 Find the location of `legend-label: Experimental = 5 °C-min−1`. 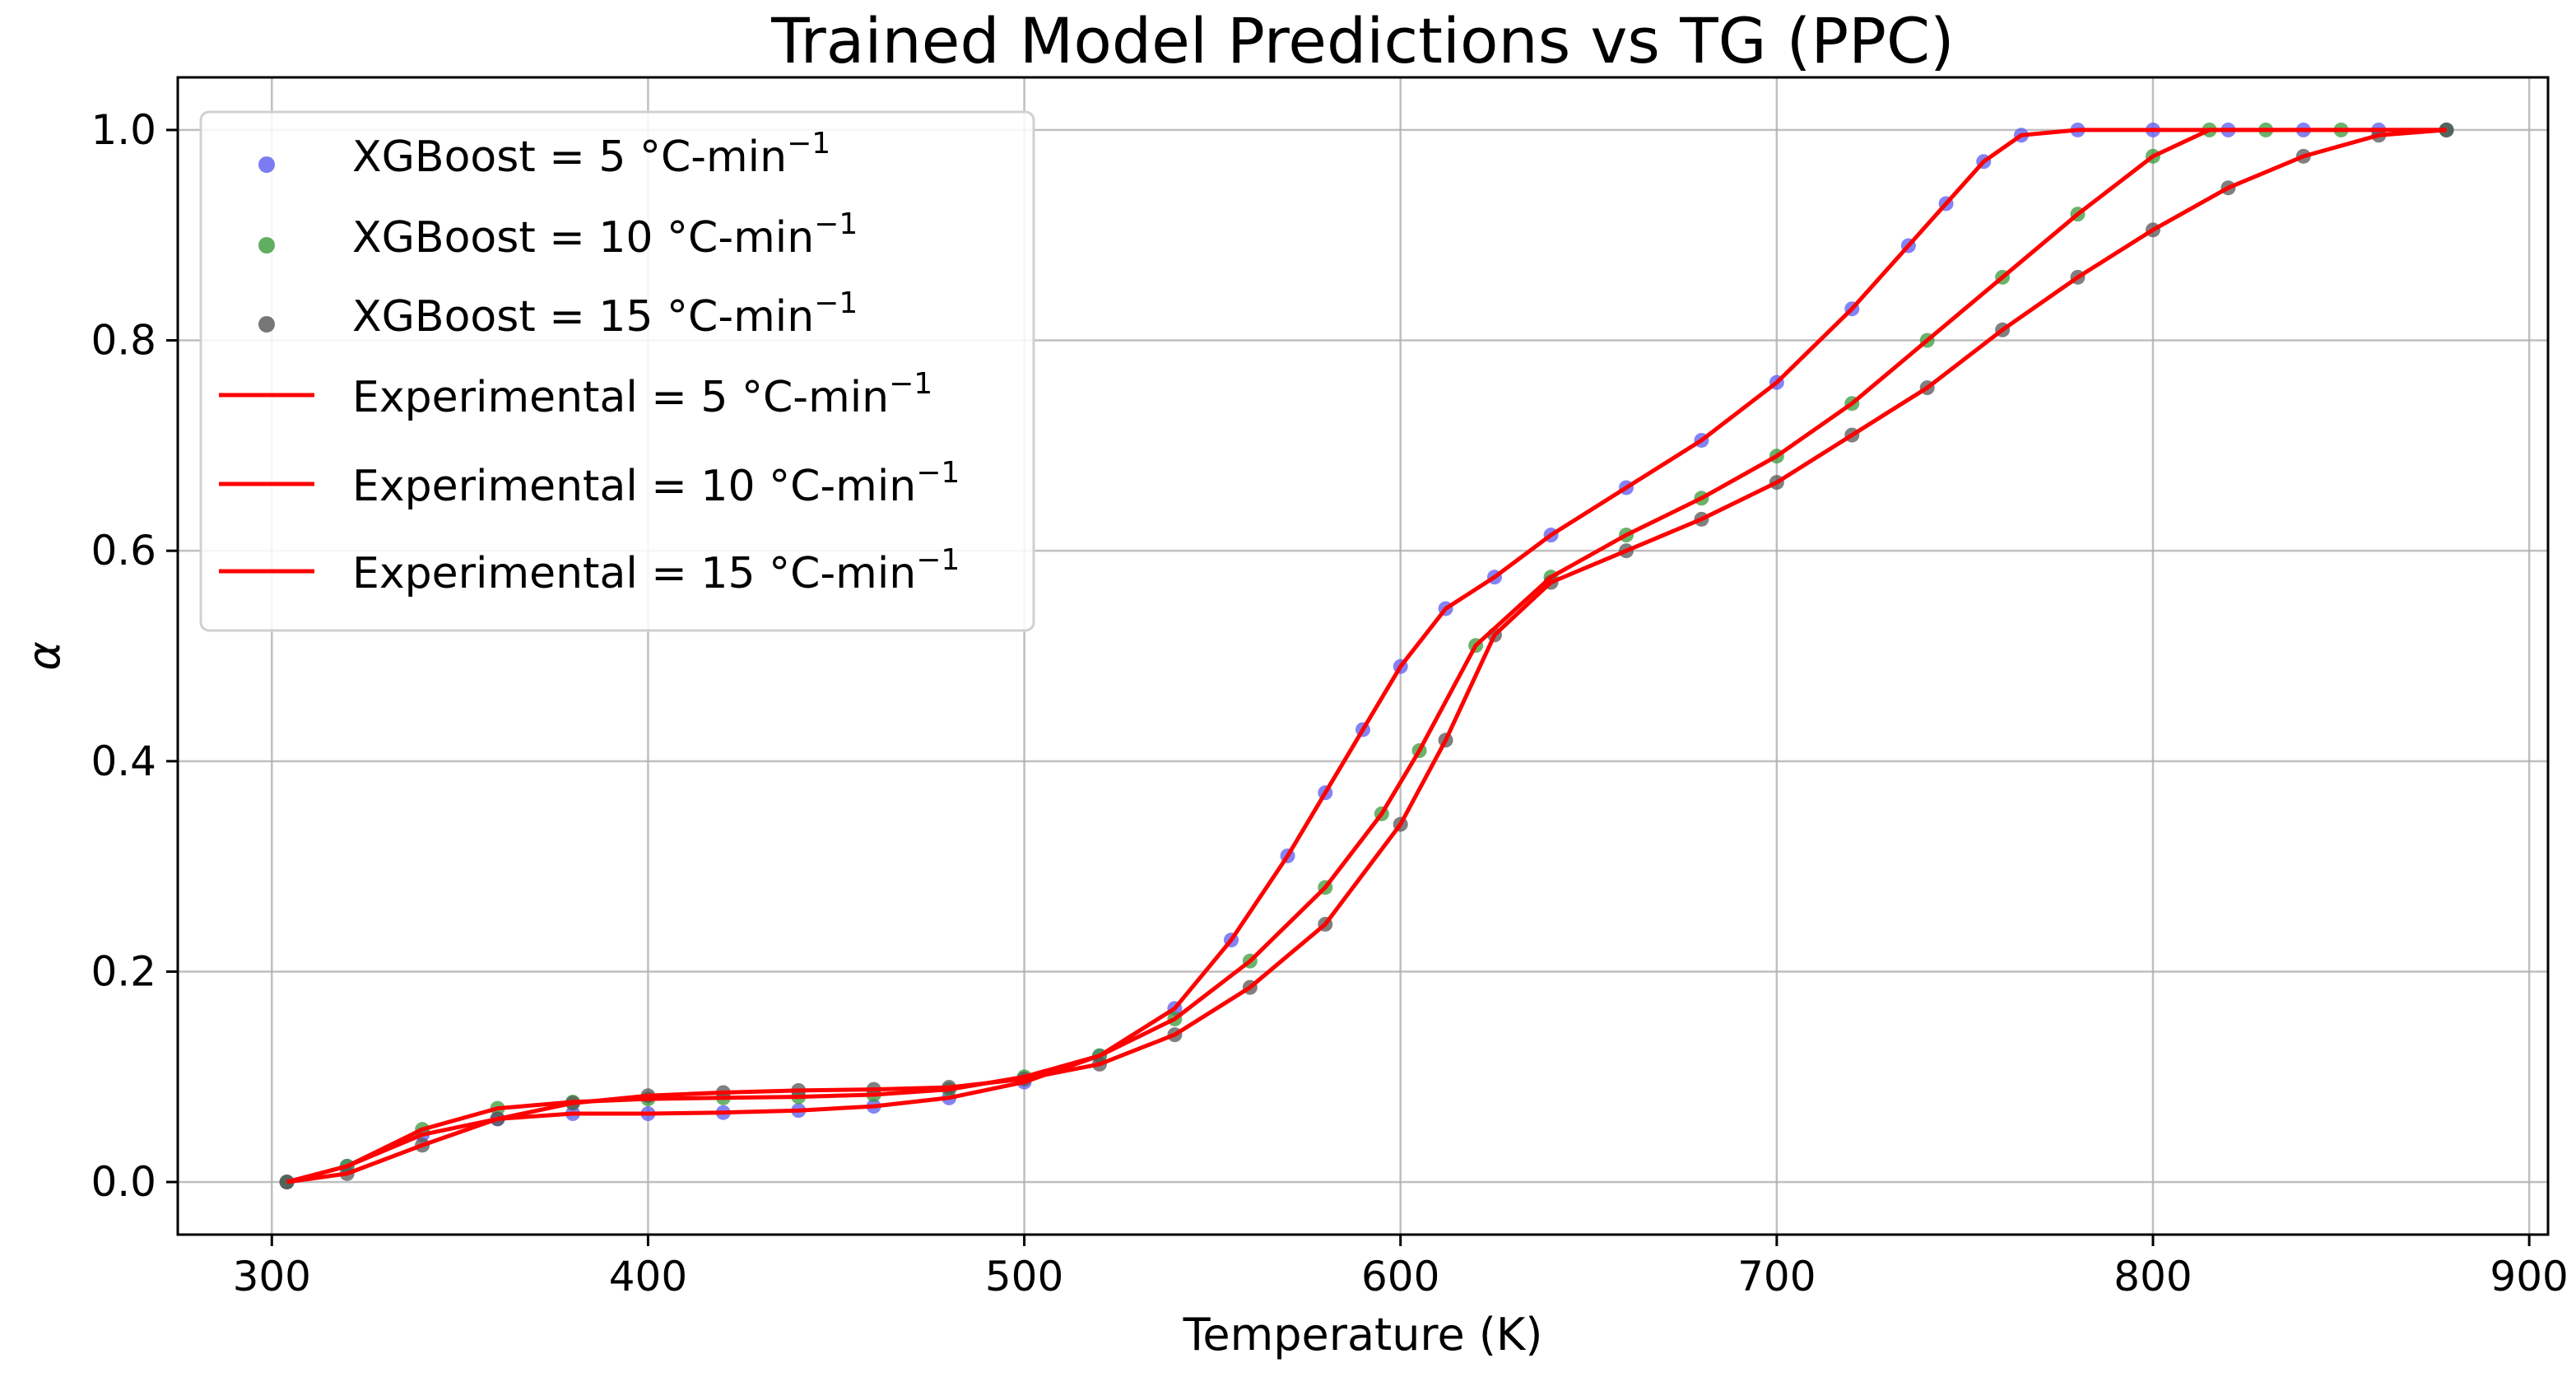

legend-label: Experimental = 5 °C-min−1 is located at coordinates (642, 394).